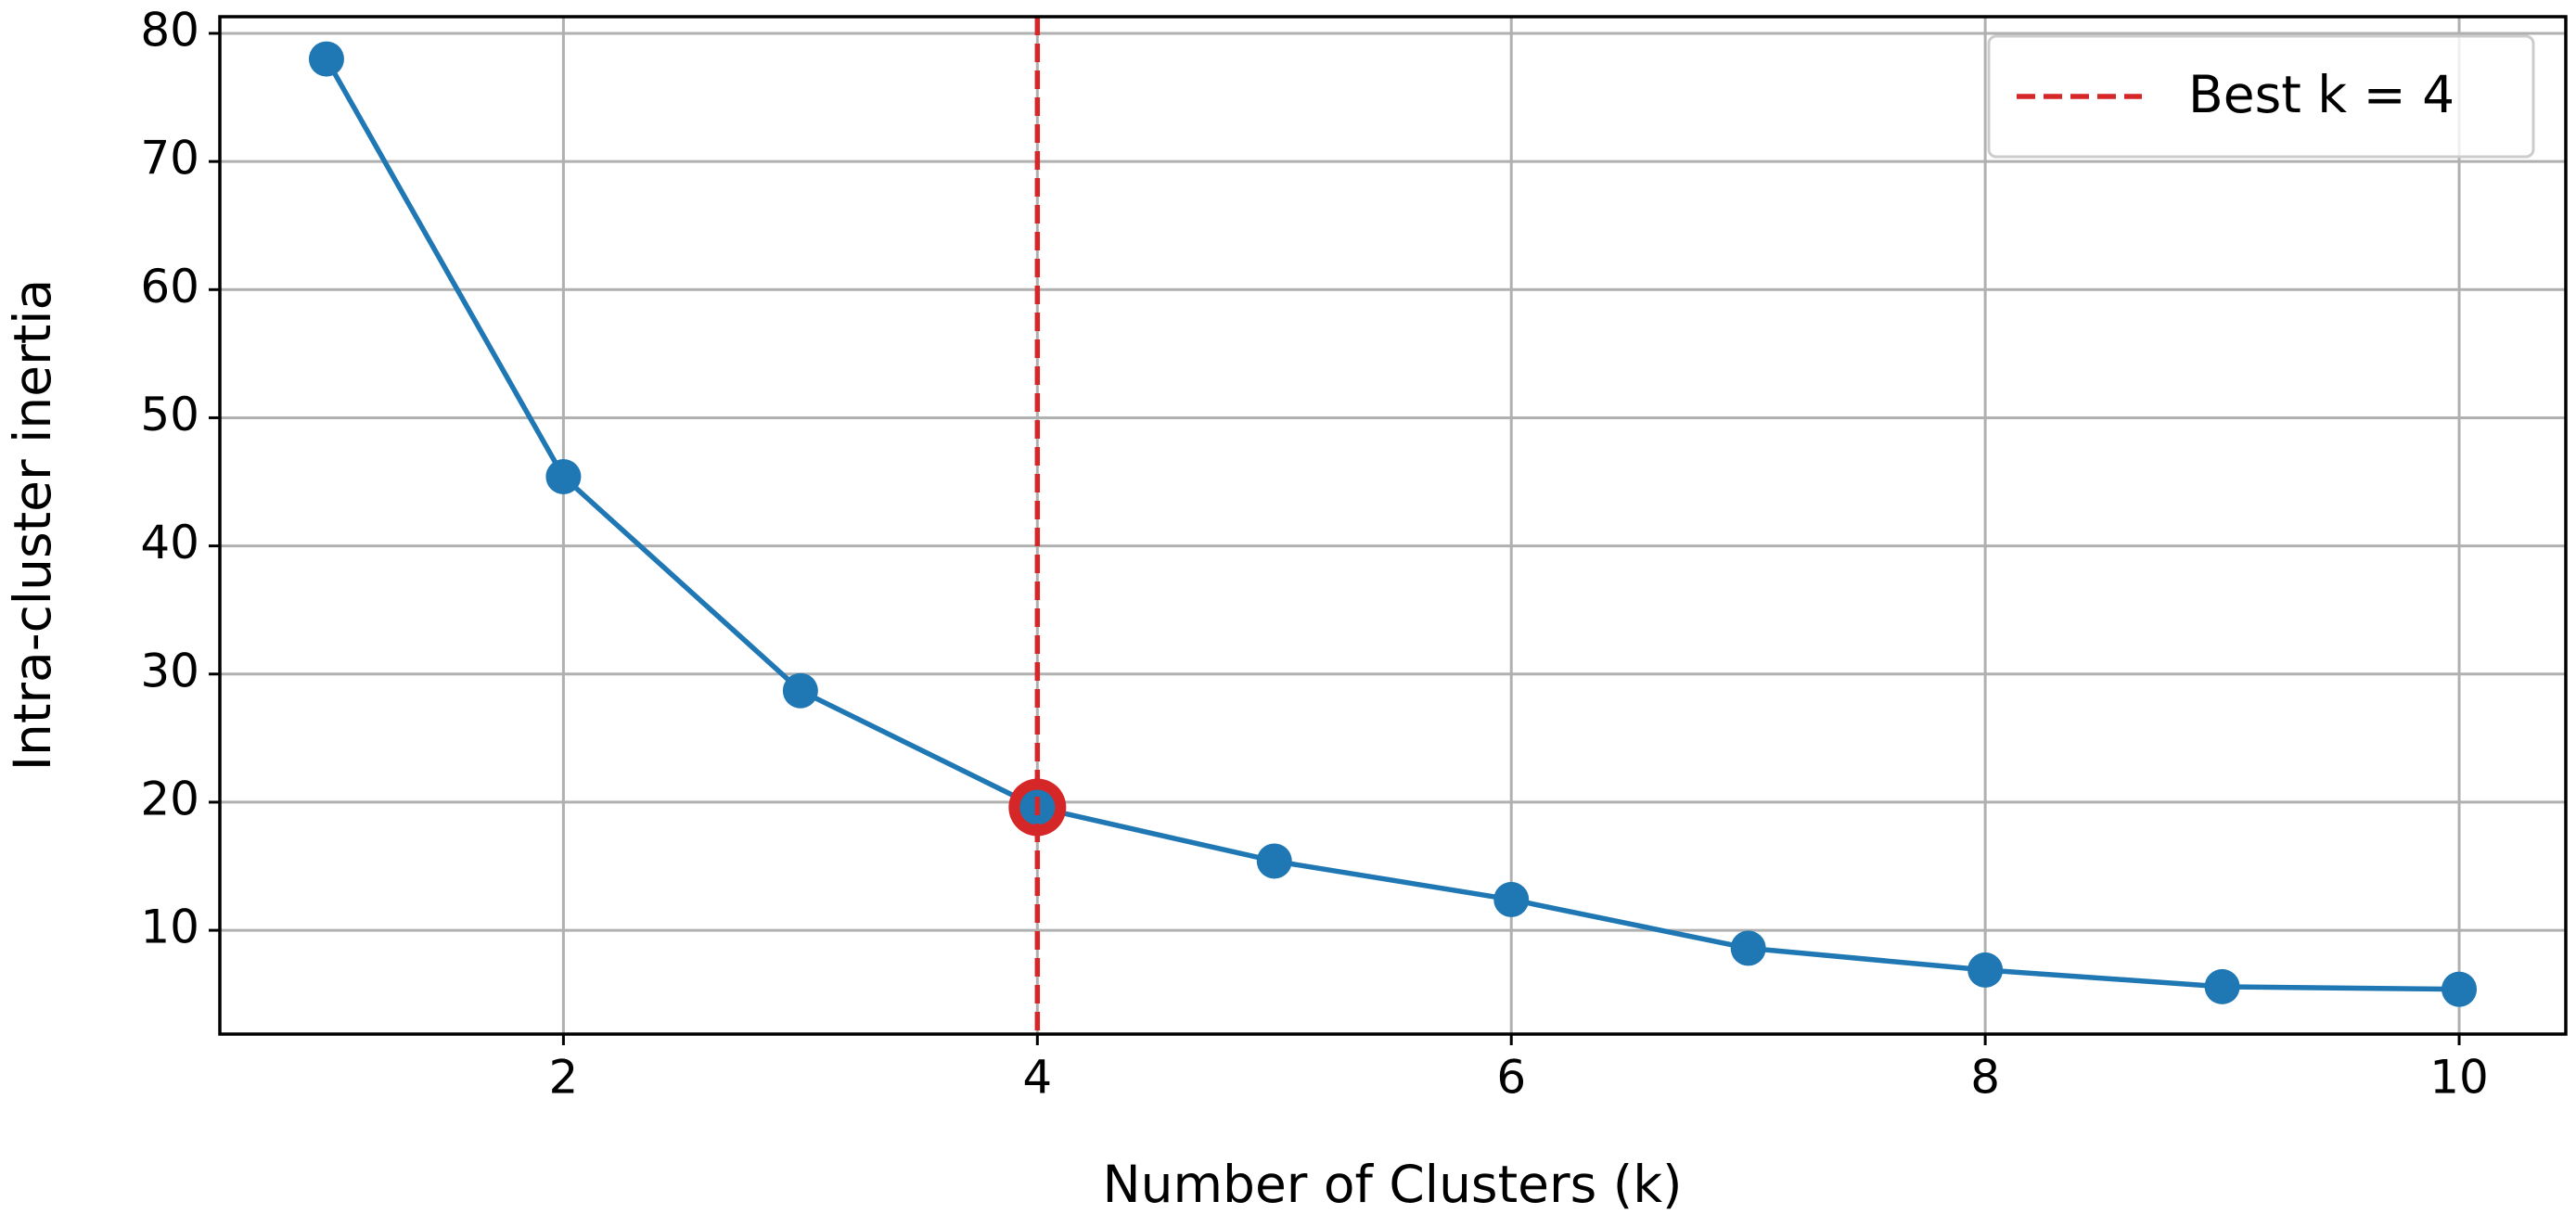  I want to click on legend-box, so click(2261, 96).